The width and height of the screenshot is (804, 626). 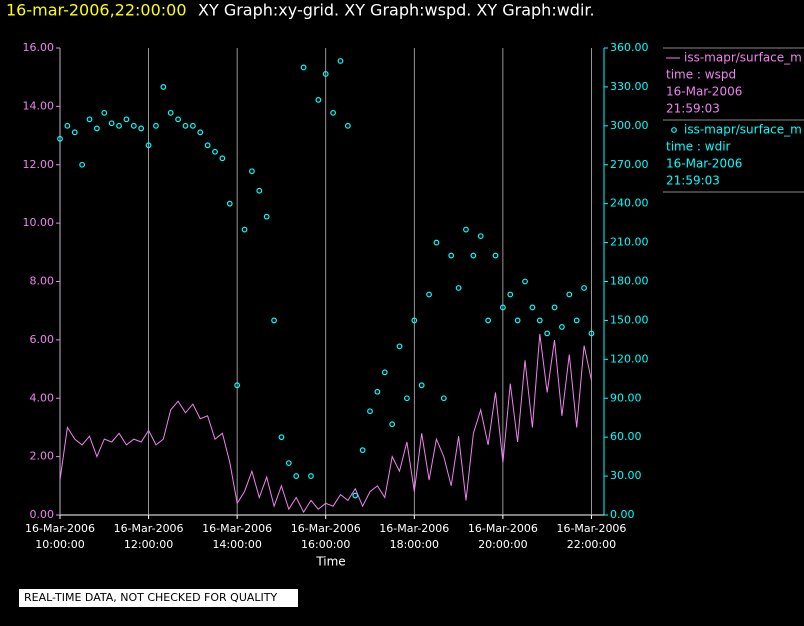 I want to click on y2-tick-label: 270.00, so click(x=629, y=164).